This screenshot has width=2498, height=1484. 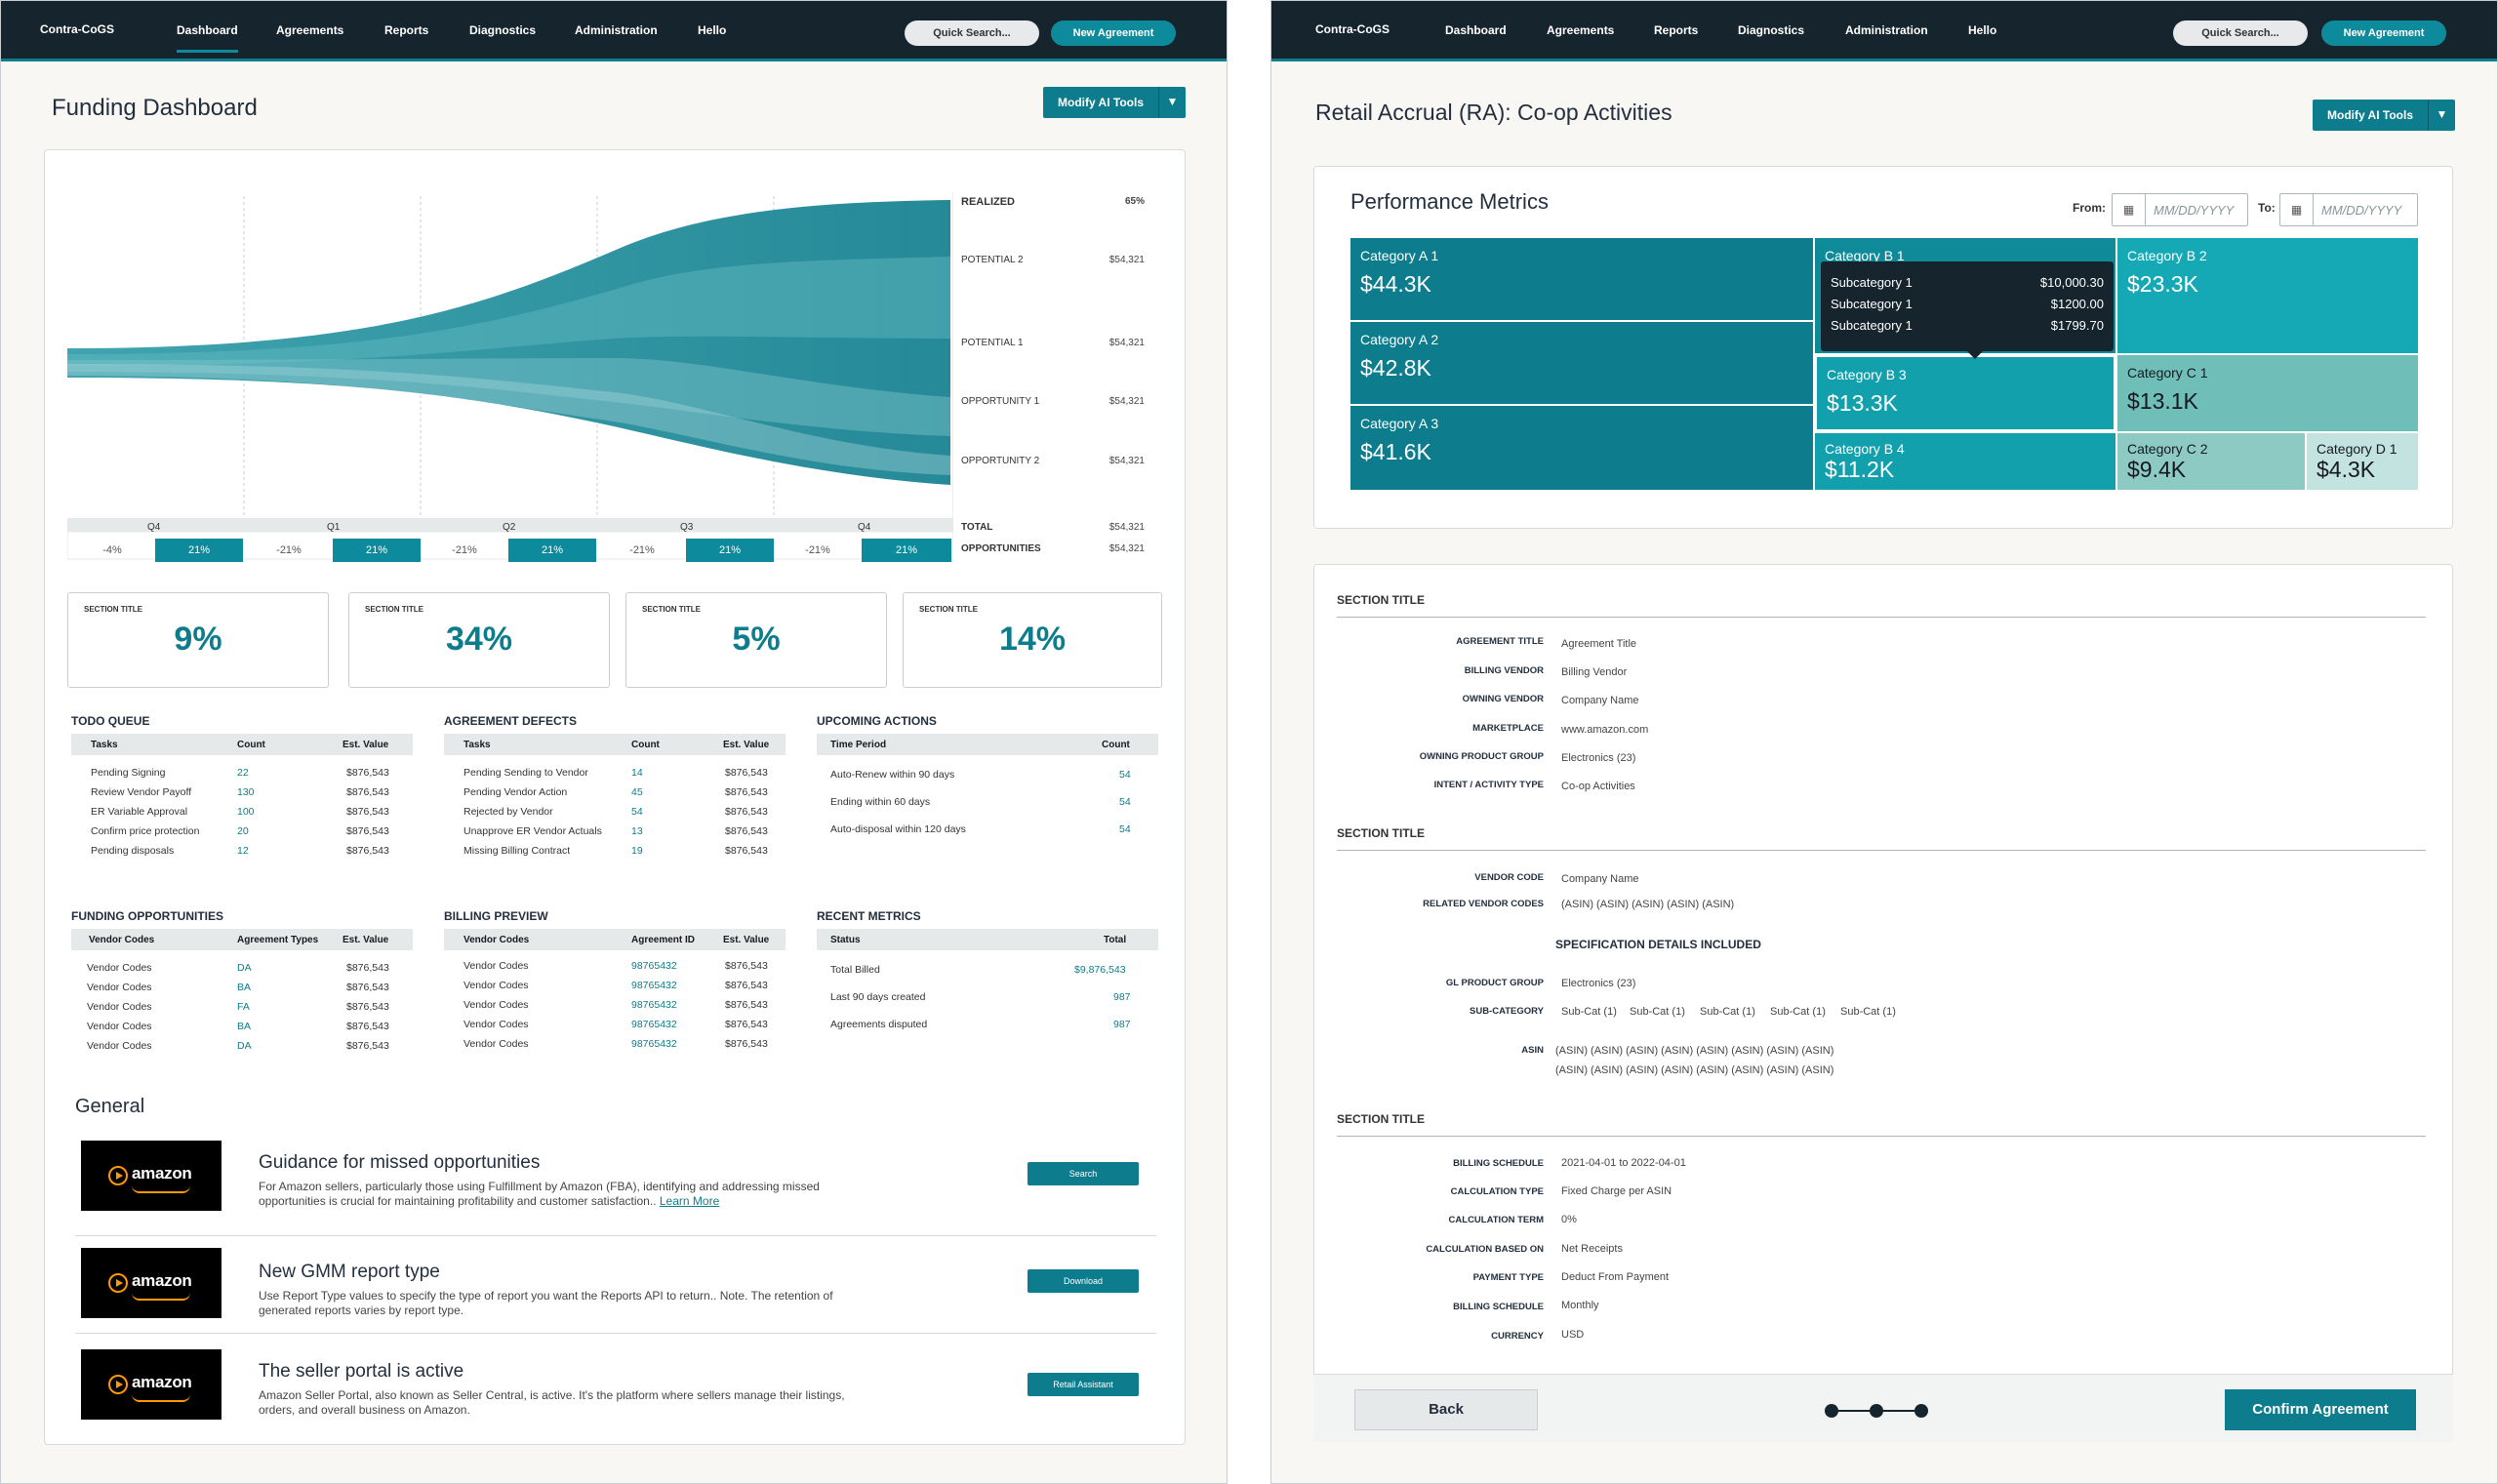 I want to click on cell-count-link: 13, so click(x=637, y=831).